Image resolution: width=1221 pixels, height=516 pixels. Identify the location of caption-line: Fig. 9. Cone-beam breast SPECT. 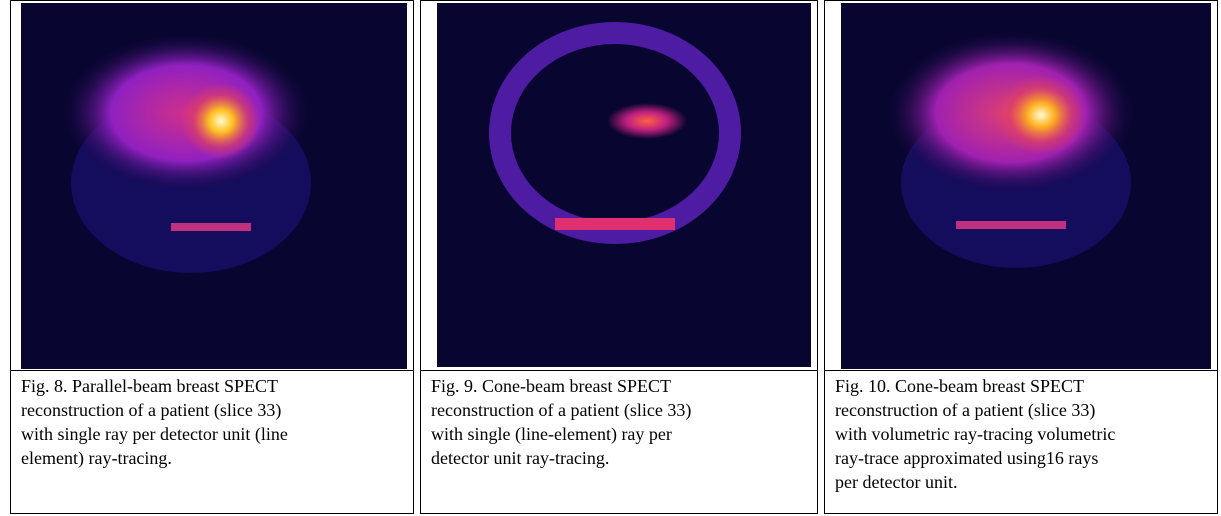
(551, 386).